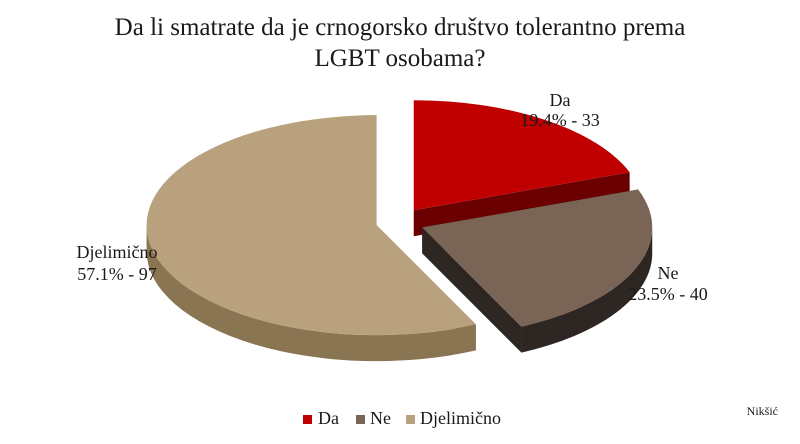 The width and height of the screenshot is (800, 444). Describe the element at coordinates (668, 294) in the screenshot. I see `data-label-ne-value: 23.5% - 40` at that location.